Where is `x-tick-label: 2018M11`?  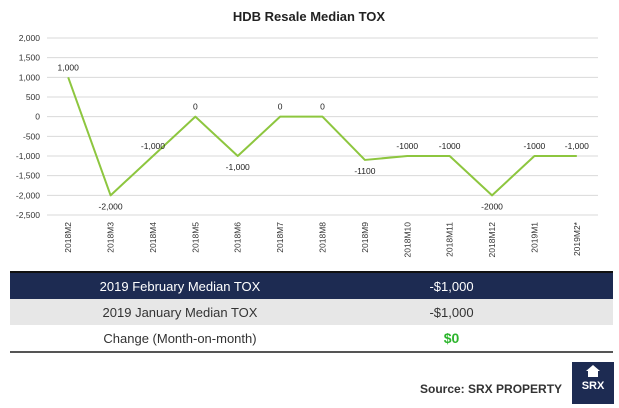 x-tick-label: 2018M11 is located at coordinates (450, 239).